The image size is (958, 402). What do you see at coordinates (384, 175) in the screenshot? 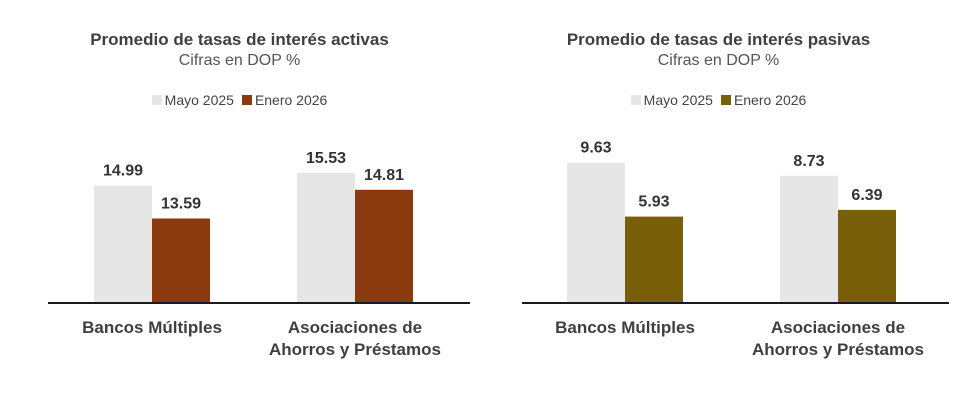
I see `data-label-enero-1: 14.81` at bounding box center [384, 175].